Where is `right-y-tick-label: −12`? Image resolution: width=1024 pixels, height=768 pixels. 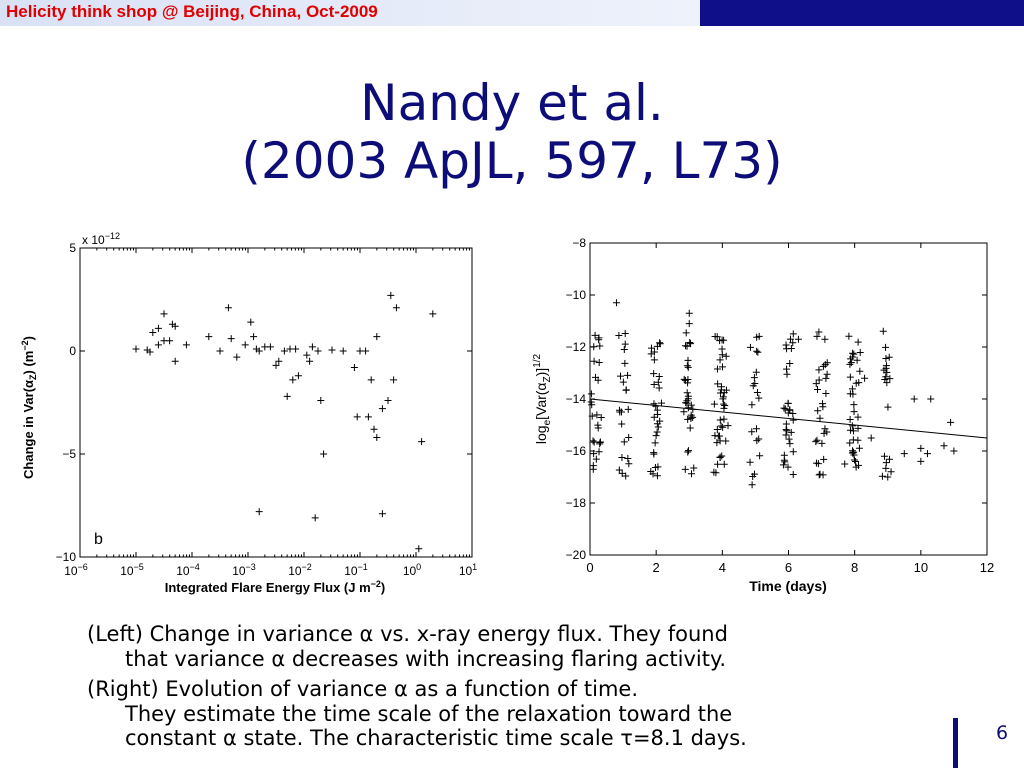 right-y-tick-label: −12 is located at coordinates (576, 347).